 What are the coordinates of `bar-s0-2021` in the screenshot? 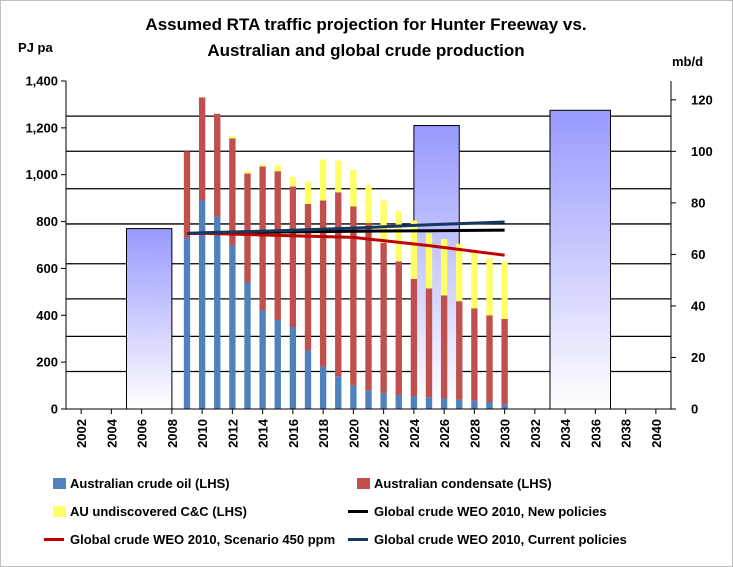 It's located at (368, 399).